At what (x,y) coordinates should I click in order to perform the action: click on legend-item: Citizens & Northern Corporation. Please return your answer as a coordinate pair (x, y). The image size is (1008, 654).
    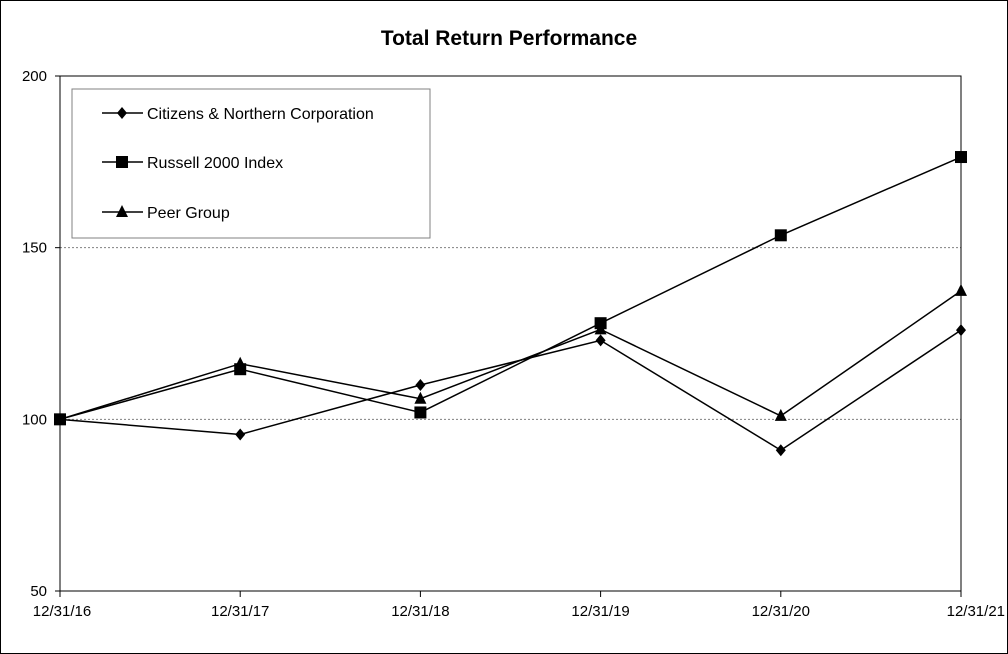
    Looking at the image, I should click on (238, 114).